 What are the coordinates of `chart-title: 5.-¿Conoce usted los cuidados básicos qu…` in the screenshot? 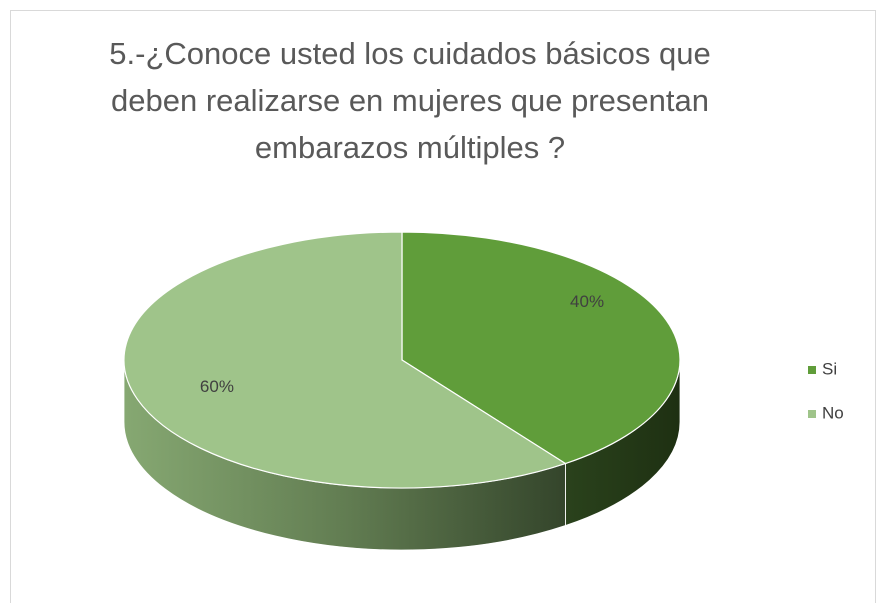 It's located at (410, 100).